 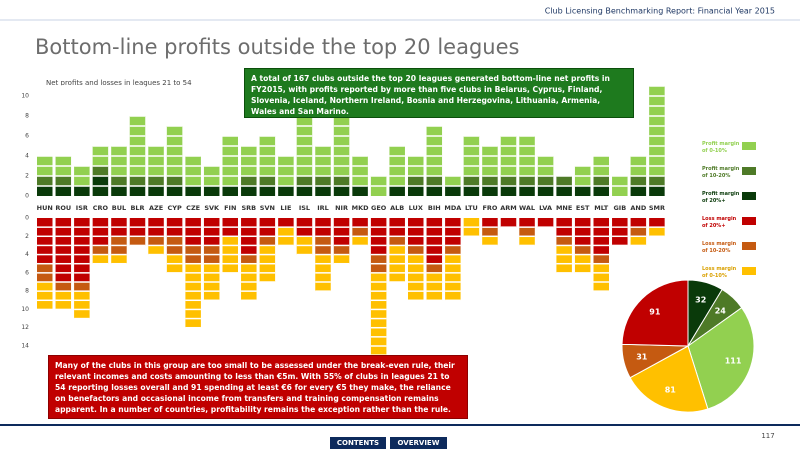 I want to click on x-tick-label: MKD, so click(x=361, y=208).